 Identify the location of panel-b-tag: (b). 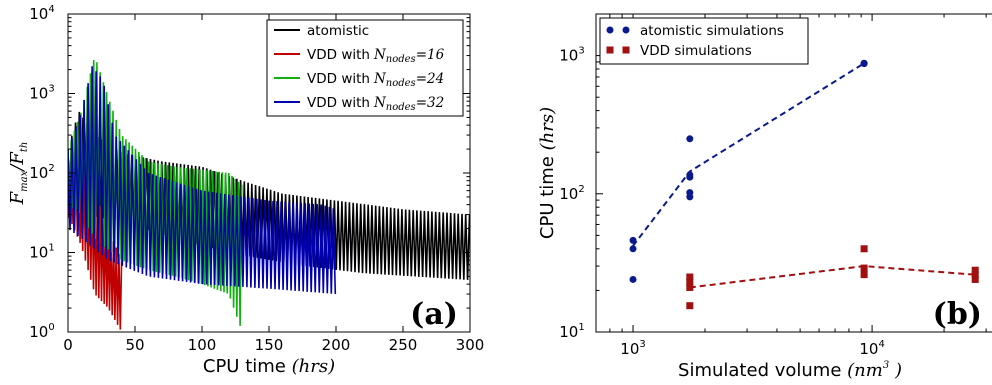
(957, 314).